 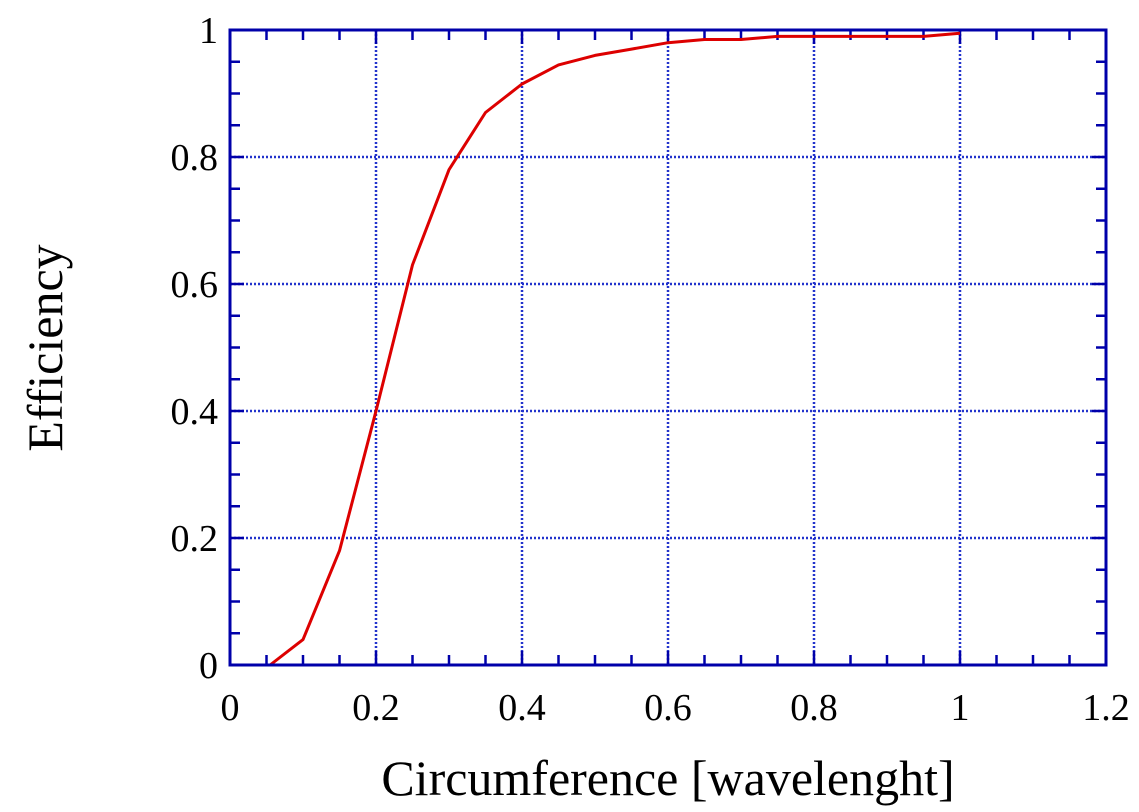 I want to click on x-tick-label: 1, so click(x=960, y=708).